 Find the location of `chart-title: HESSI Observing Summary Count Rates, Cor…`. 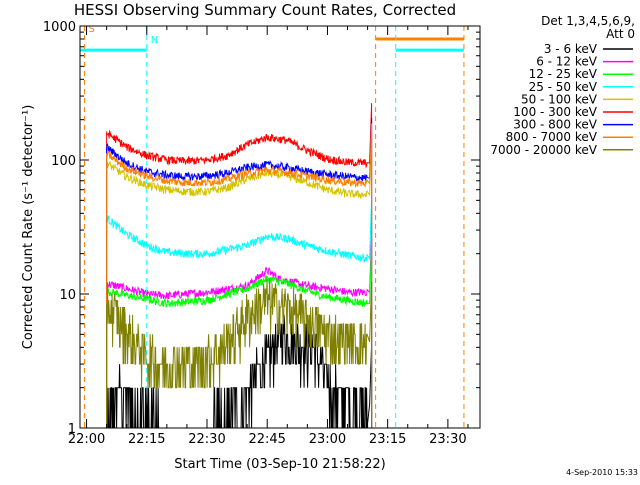

chart-title: HESSI Observing Summary Count Rates, Cor… is located at coordinates (265, 10).